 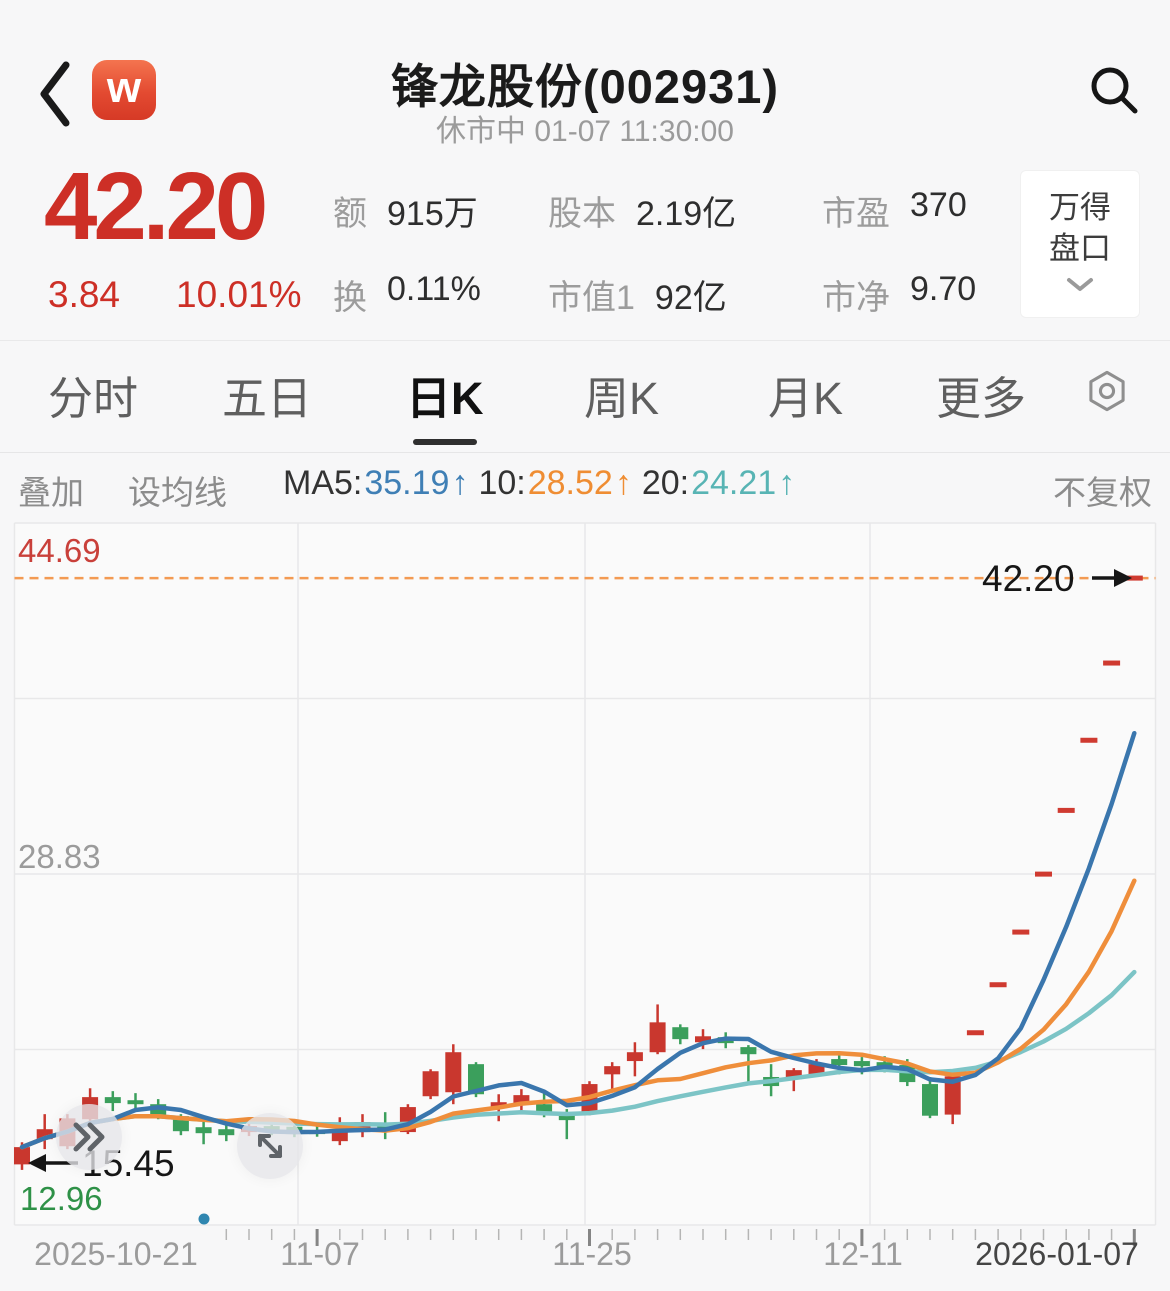 I want to click on stat-label: 市盈, so click(x=856, y=214).